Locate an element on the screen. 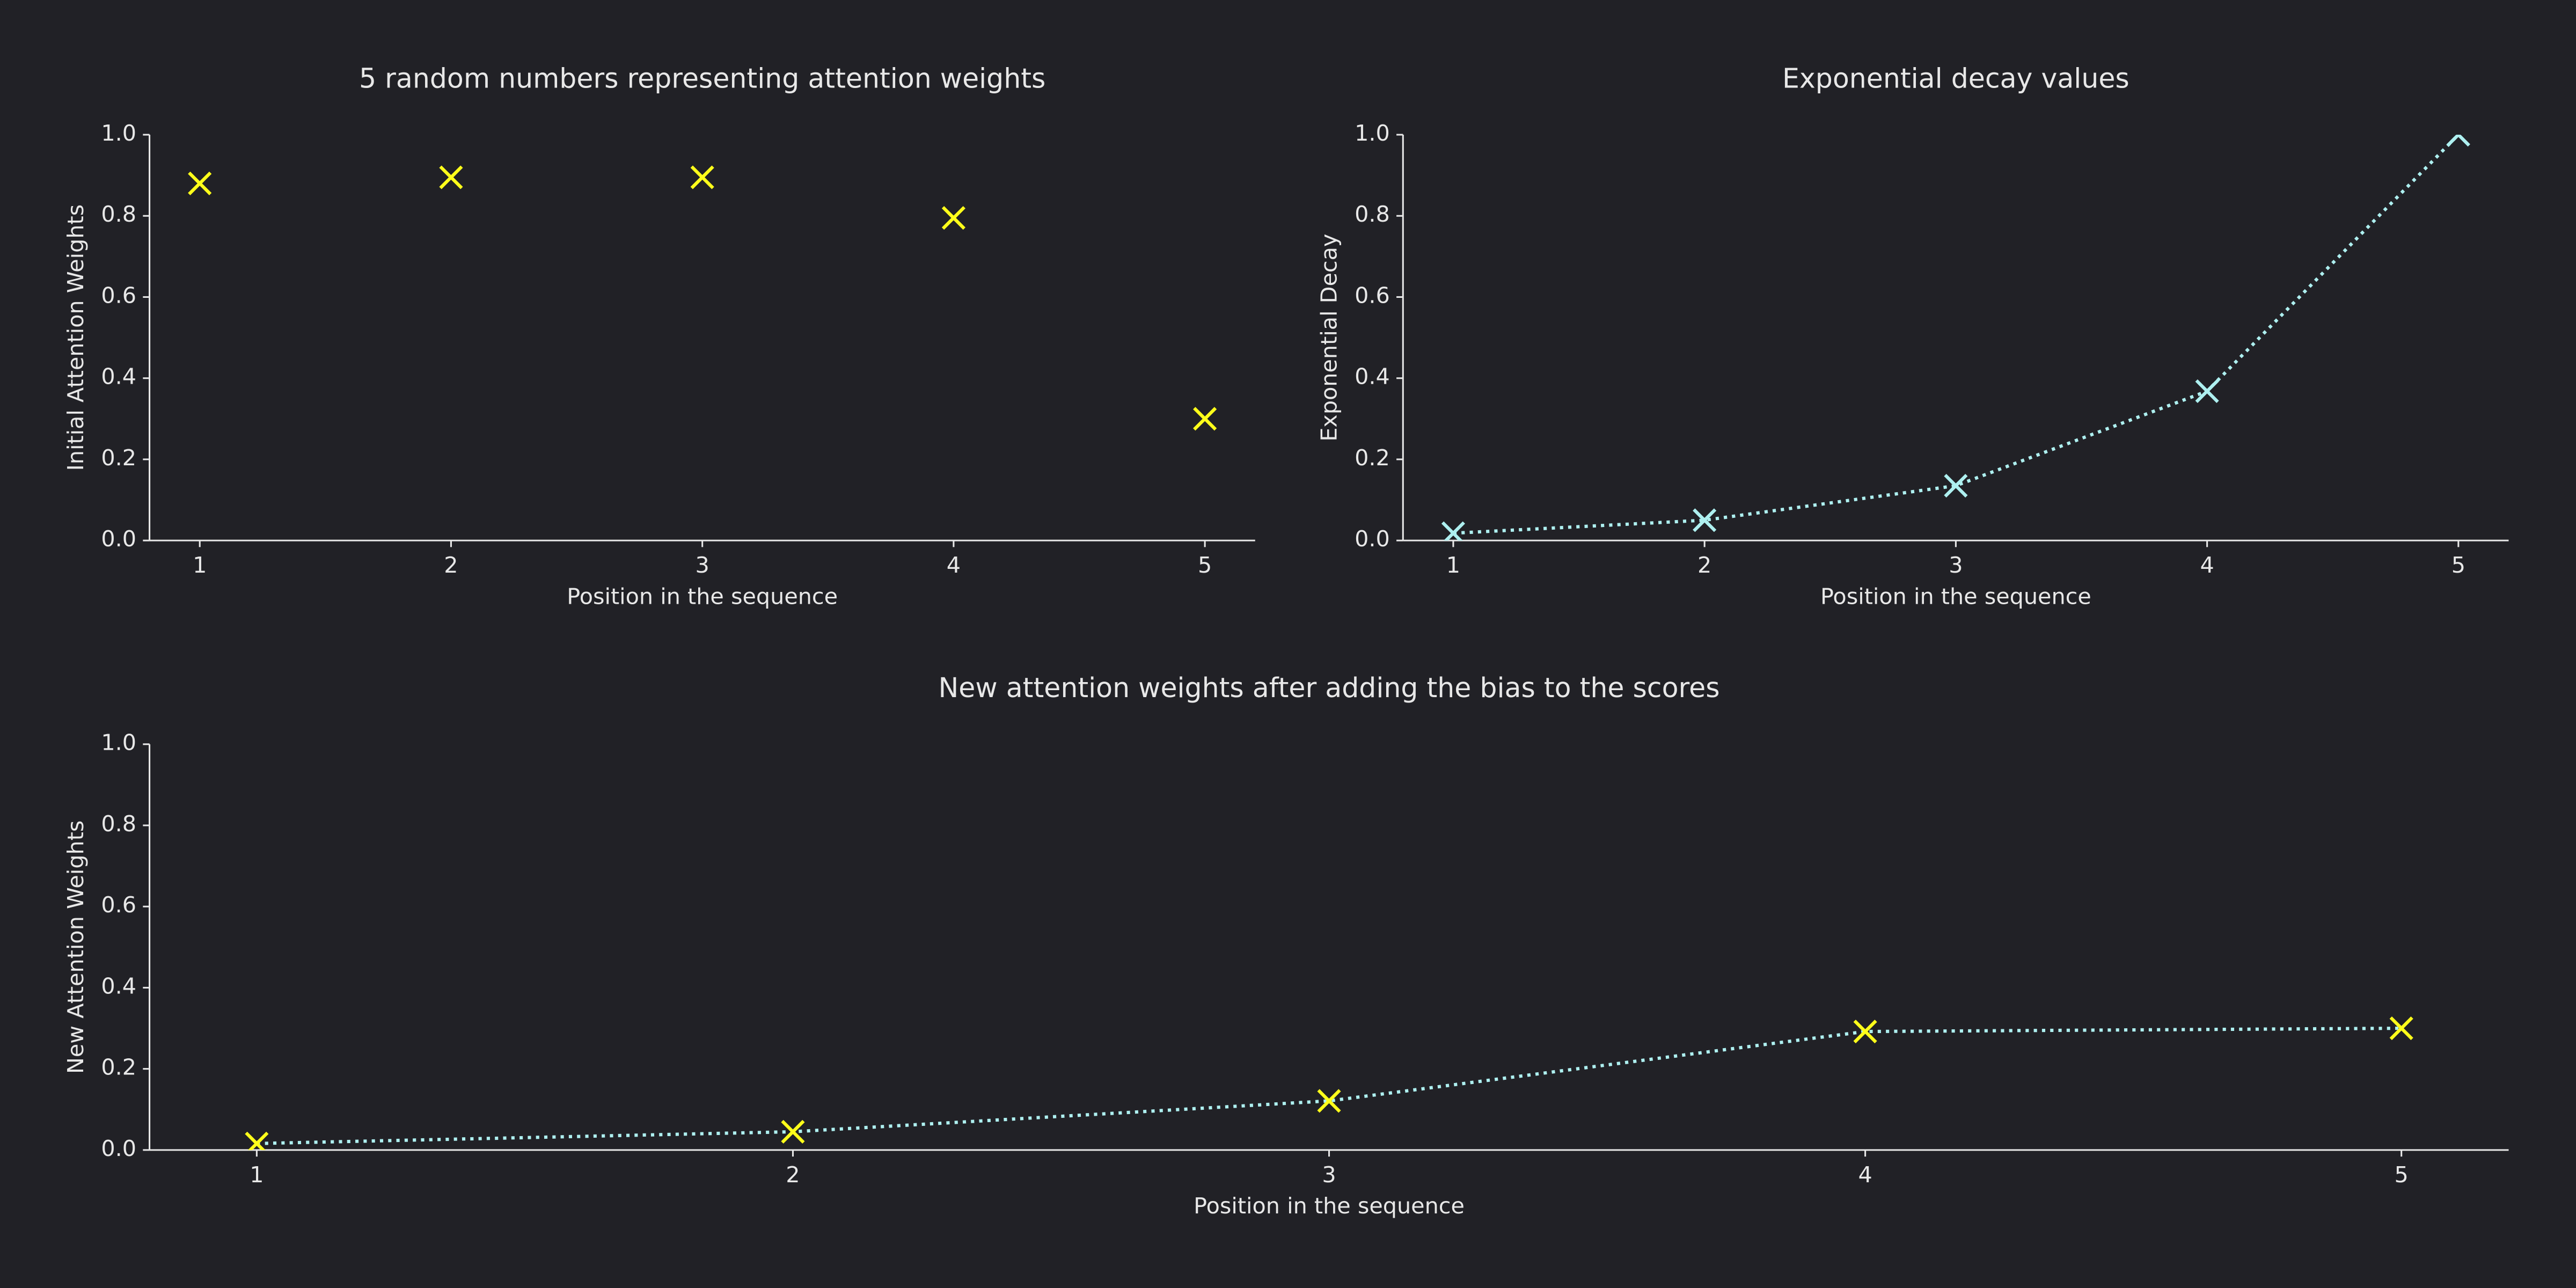 This screenshot has width=2576, height=1288. y-axis-label: New Attention Weights is located at coordinates (76, 947).